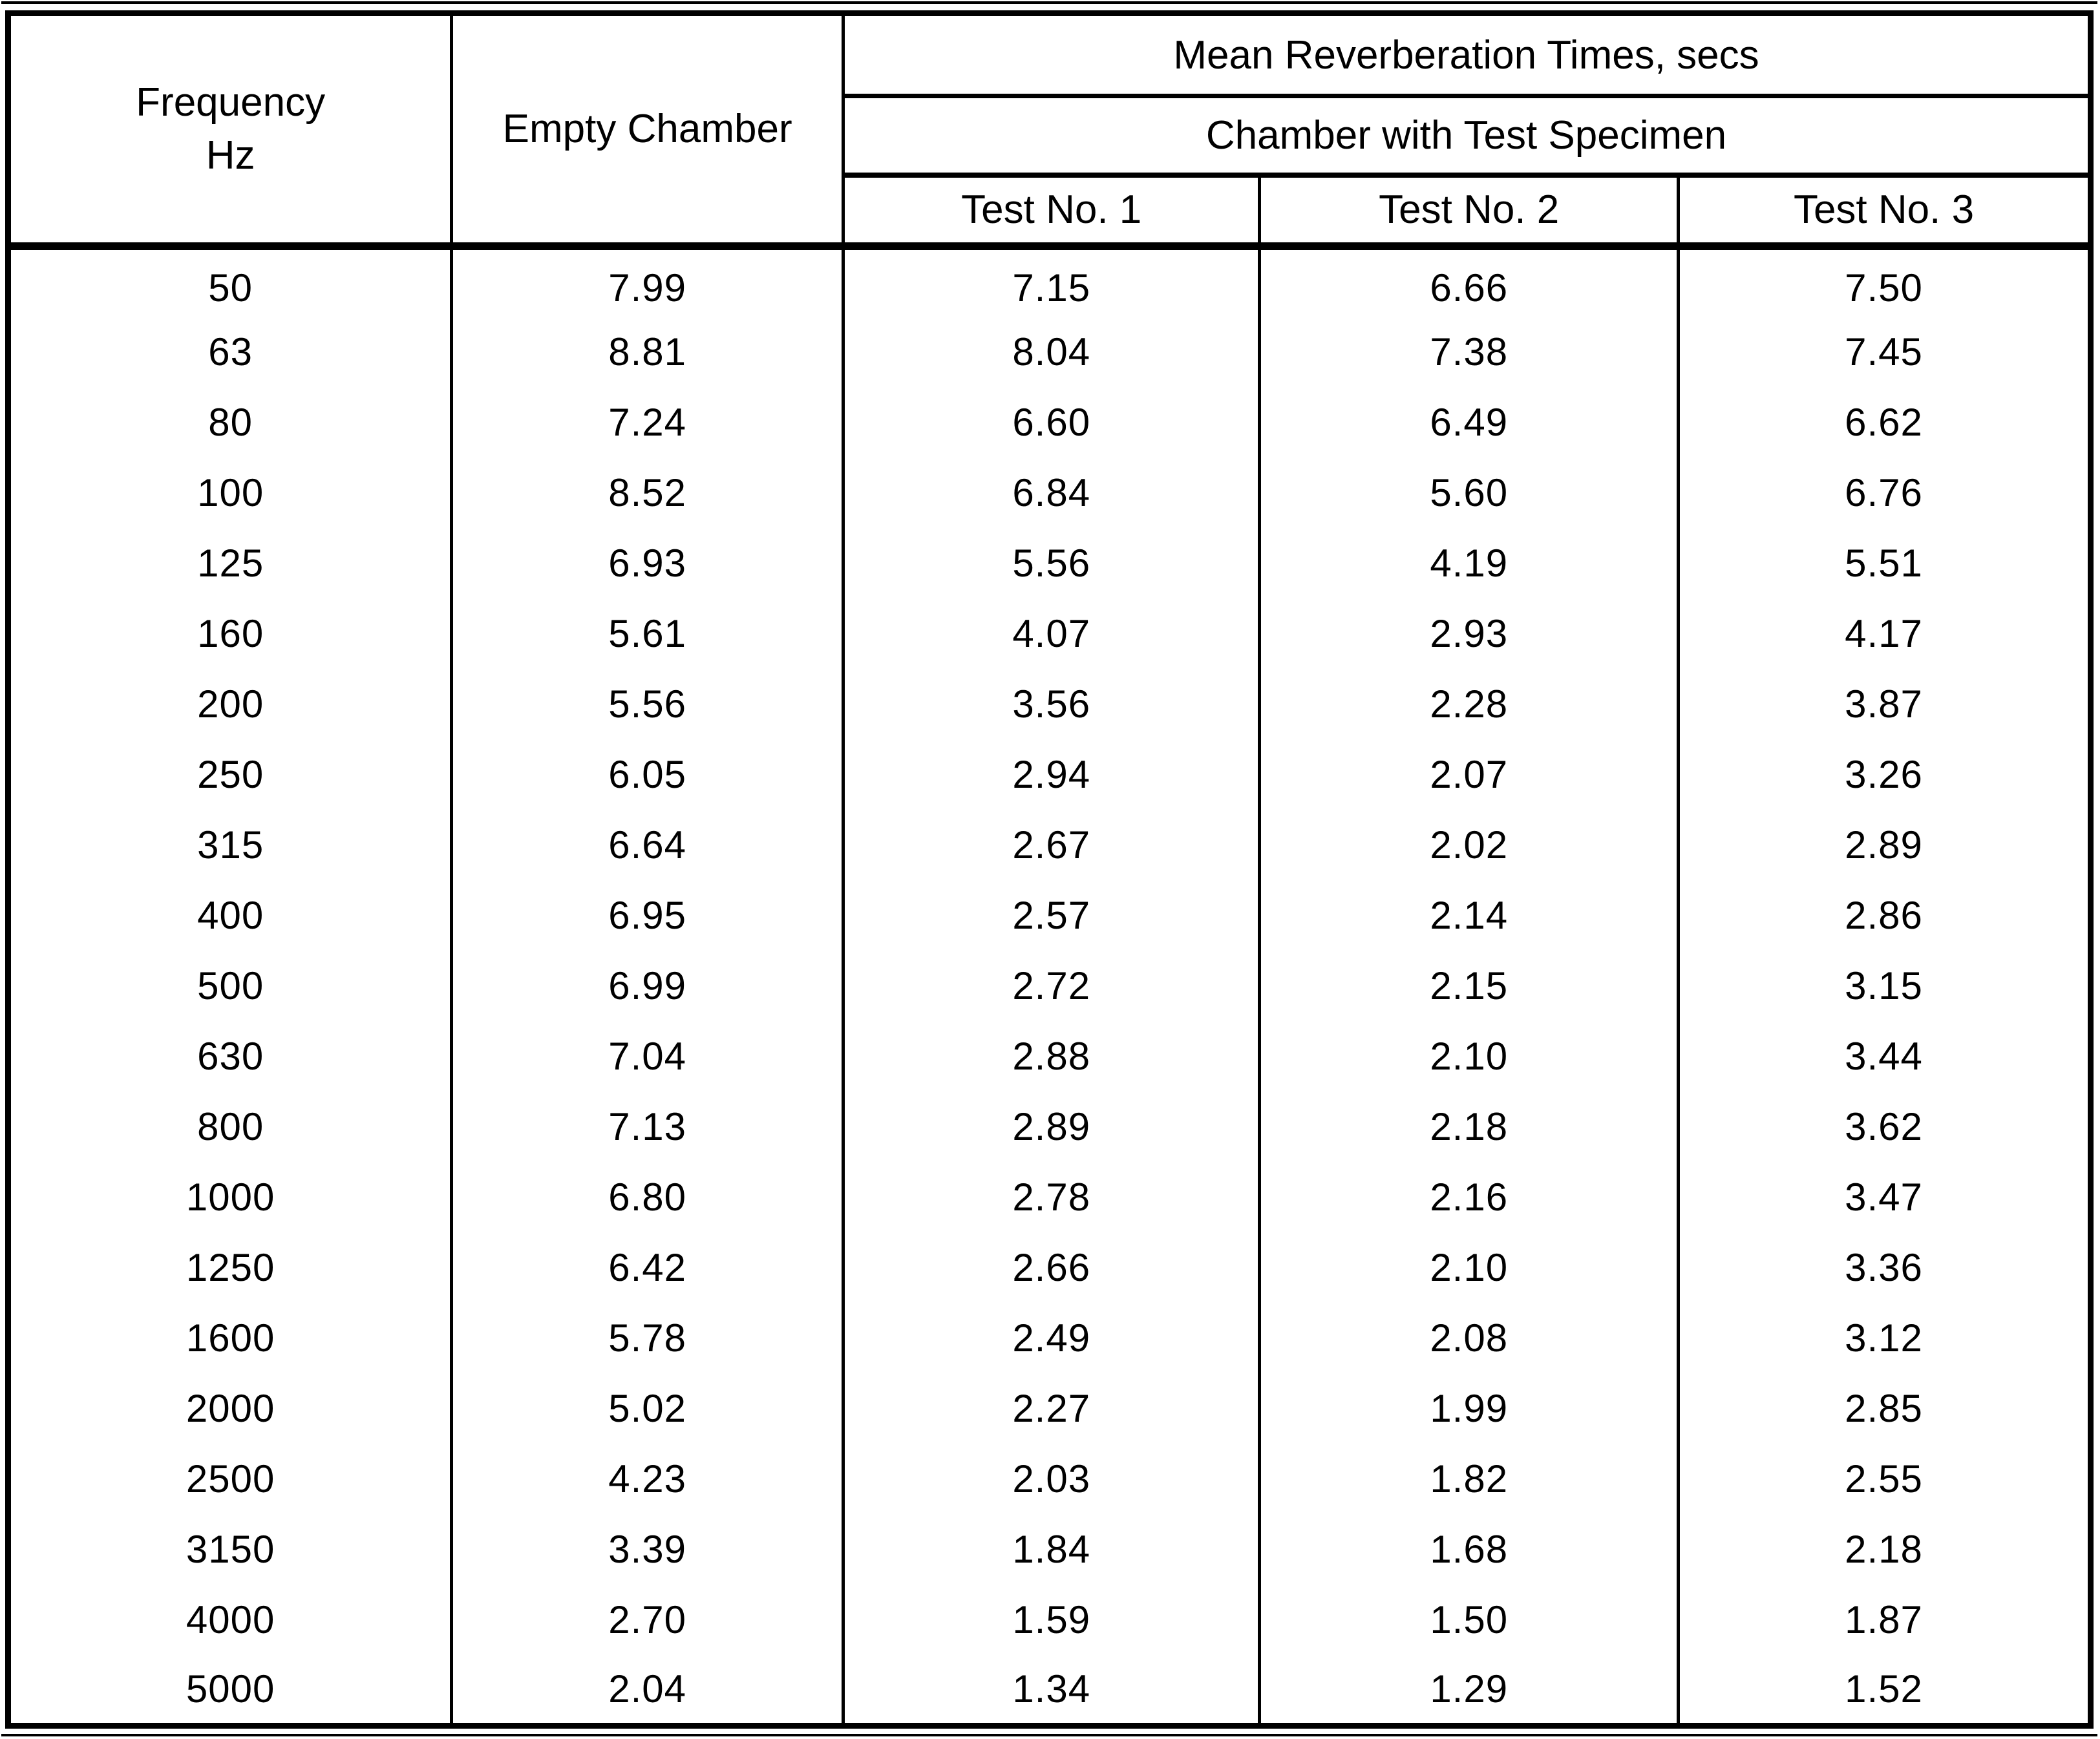 This screenshot has width=2100, height=1739. What do you see at coordinates (1468, 562) in the screenshot?
I see `test-no-2-cell: 4.19` at bounding box center [1468, 562].